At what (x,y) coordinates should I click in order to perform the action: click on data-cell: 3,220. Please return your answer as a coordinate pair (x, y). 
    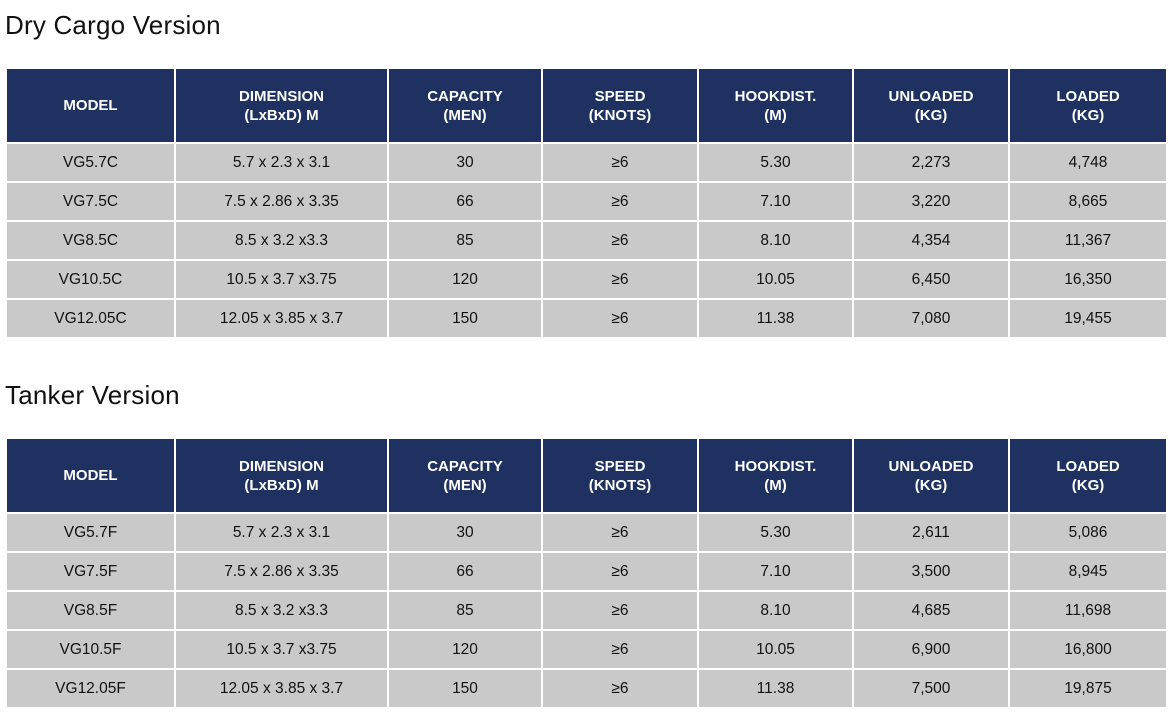
    Looking at the image, I should click on (931, 201).